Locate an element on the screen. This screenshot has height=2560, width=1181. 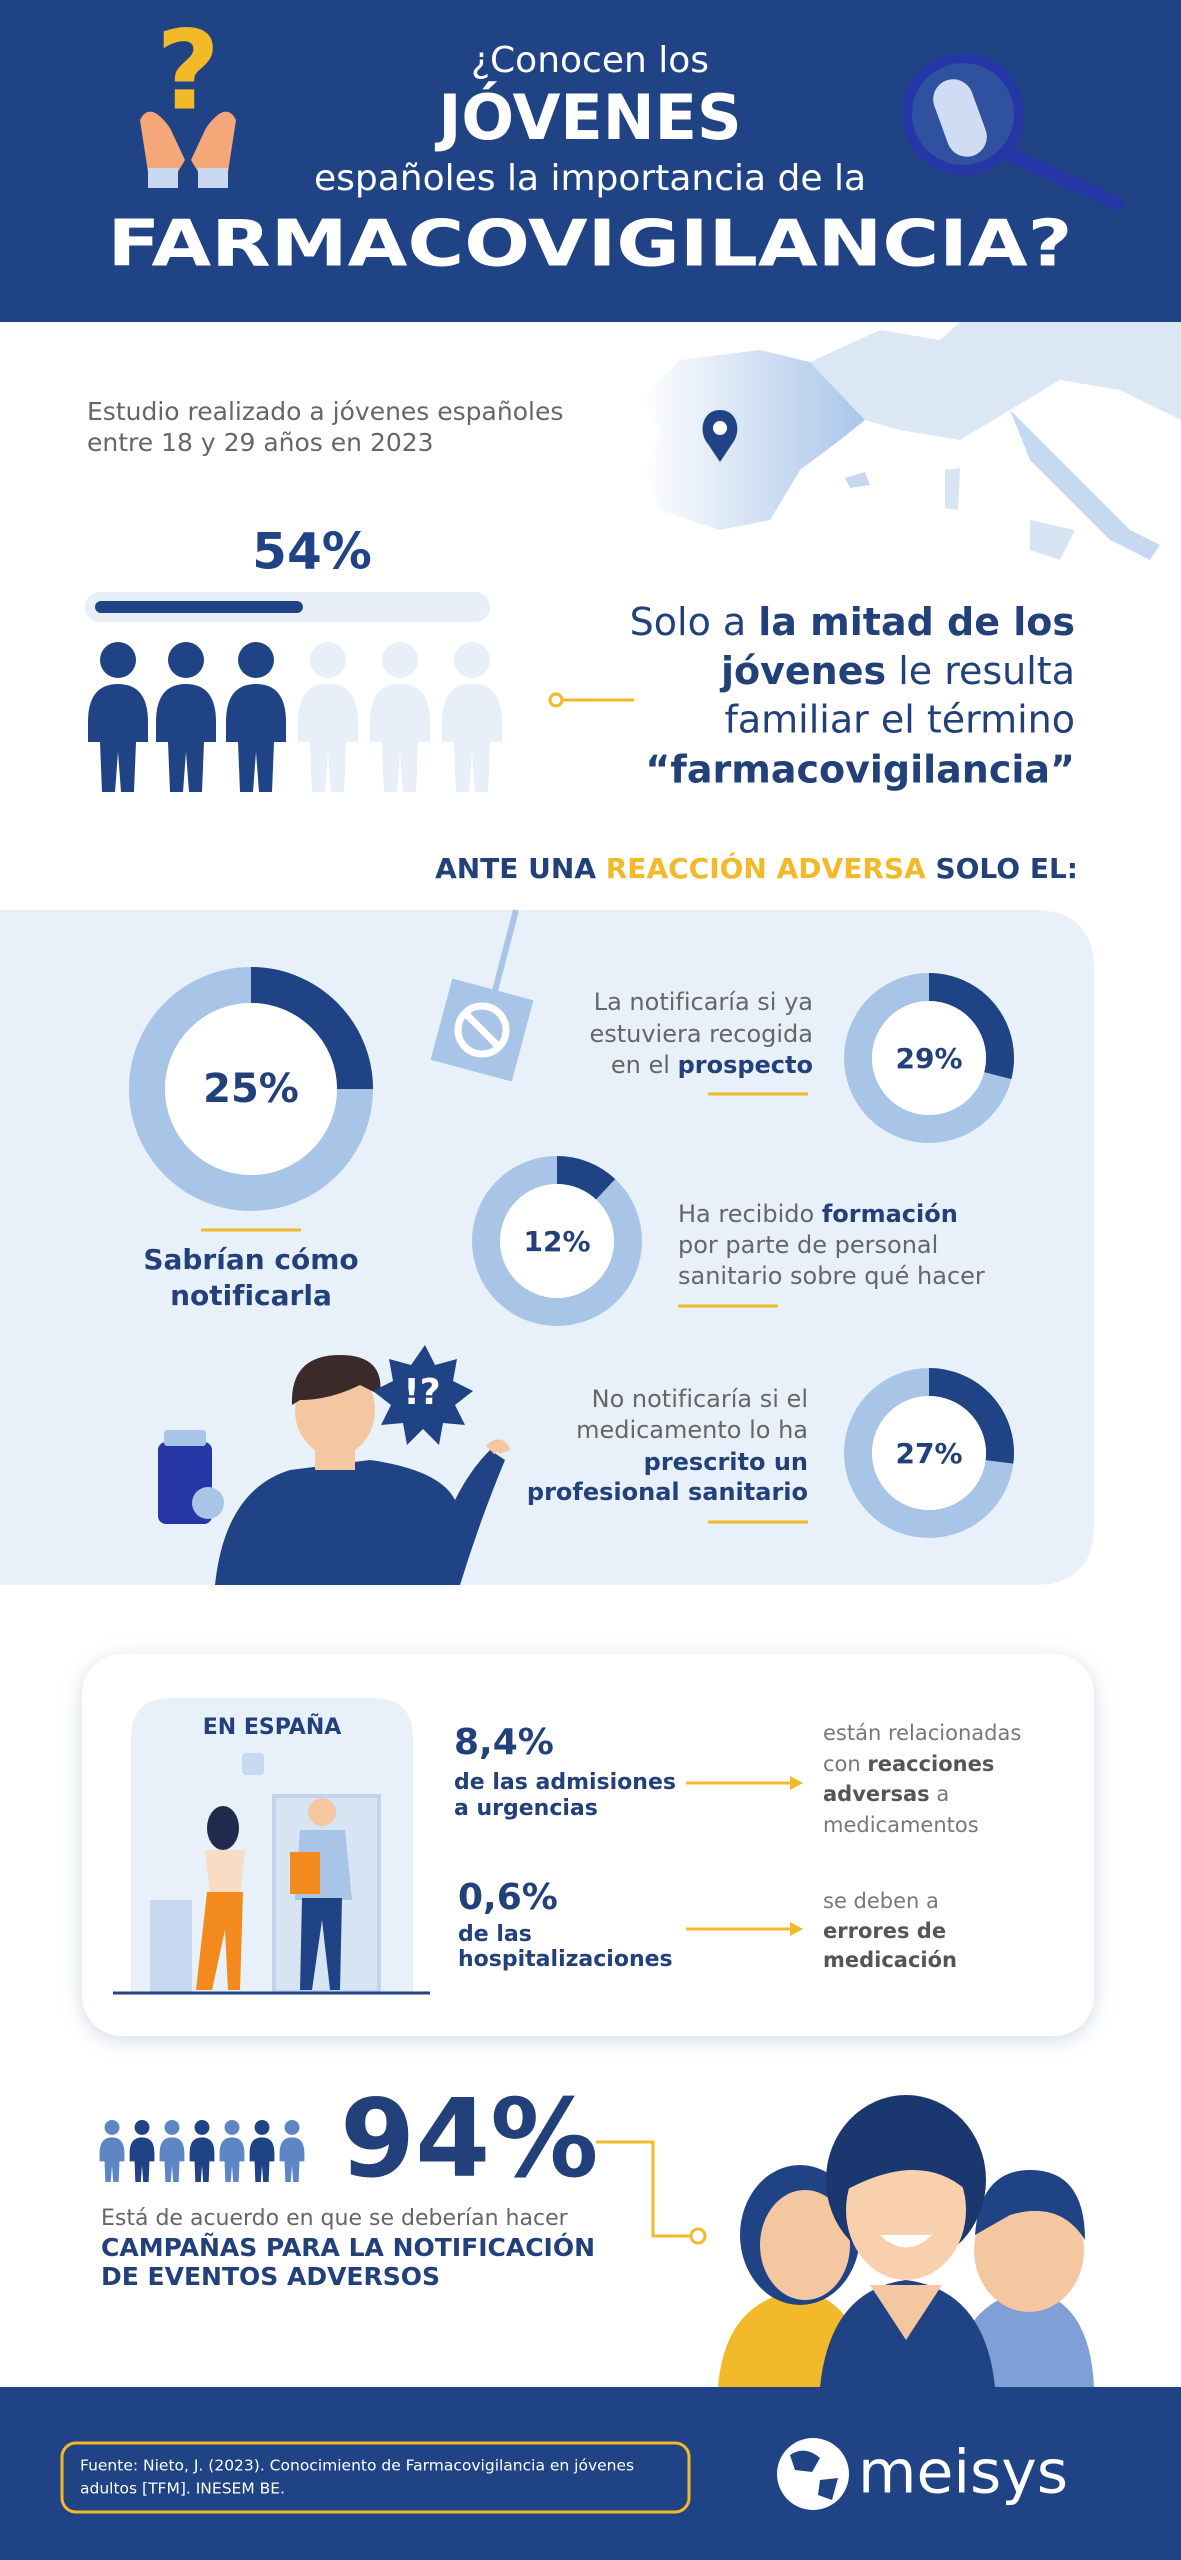
faces-illustration is located at coordinates (906, 2241).